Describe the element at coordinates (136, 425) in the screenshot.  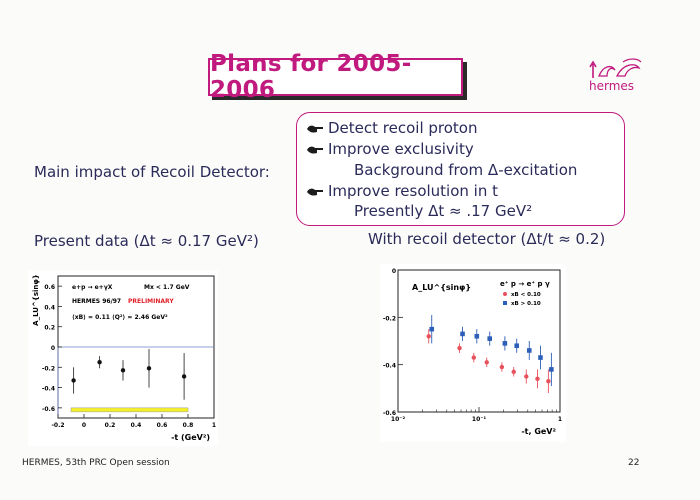
I see `x-tick-label: 0.4` at that location.